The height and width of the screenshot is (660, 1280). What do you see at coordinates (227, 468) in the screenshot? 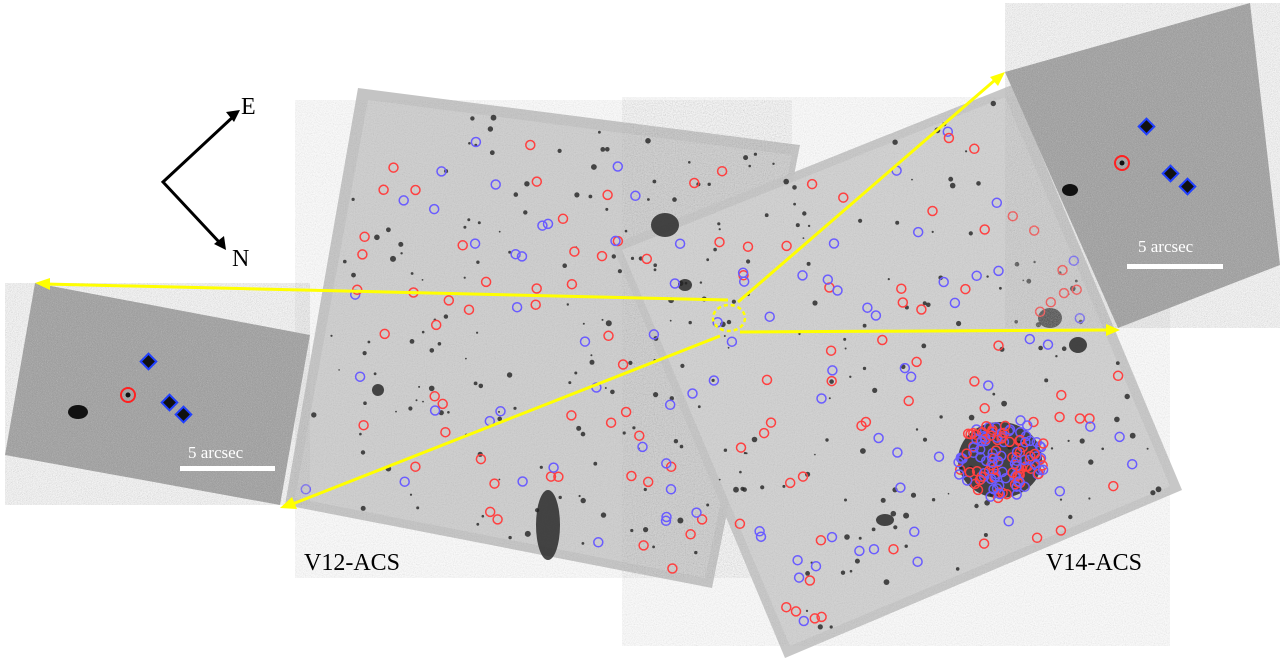
I see `scale-bar` at bounding box center [227, 468].